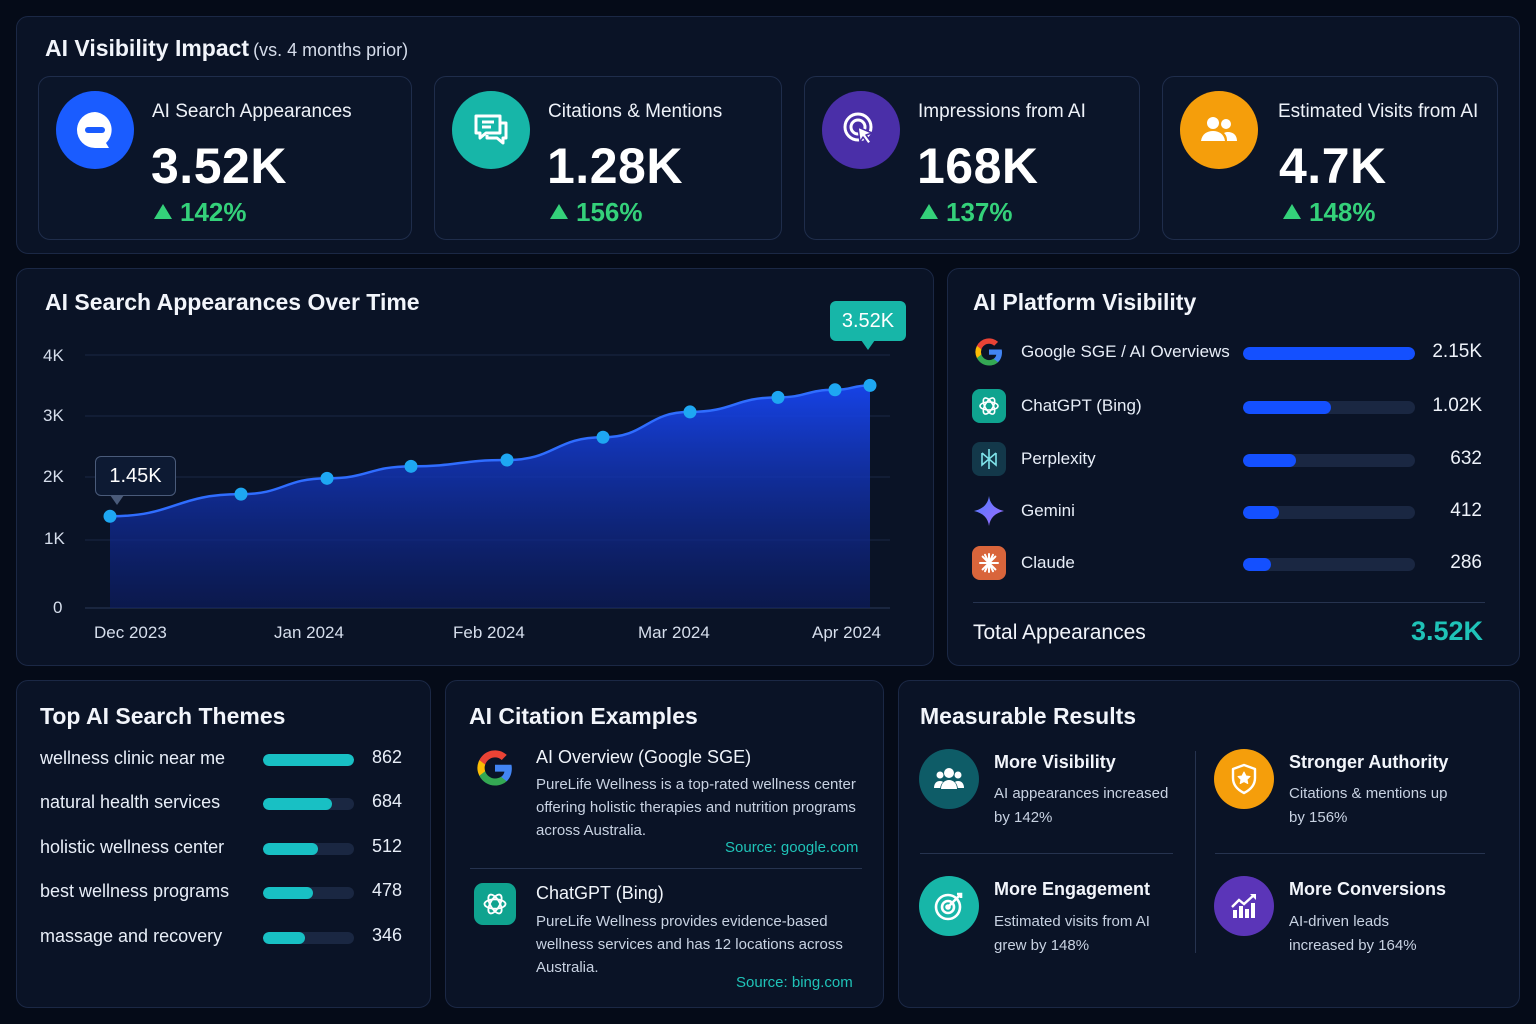 Image resolution: width=1536 pixels, height=1024 pixels. I want to click on platform-row-perplexity: Perplexity 632, so click(1232, 460).